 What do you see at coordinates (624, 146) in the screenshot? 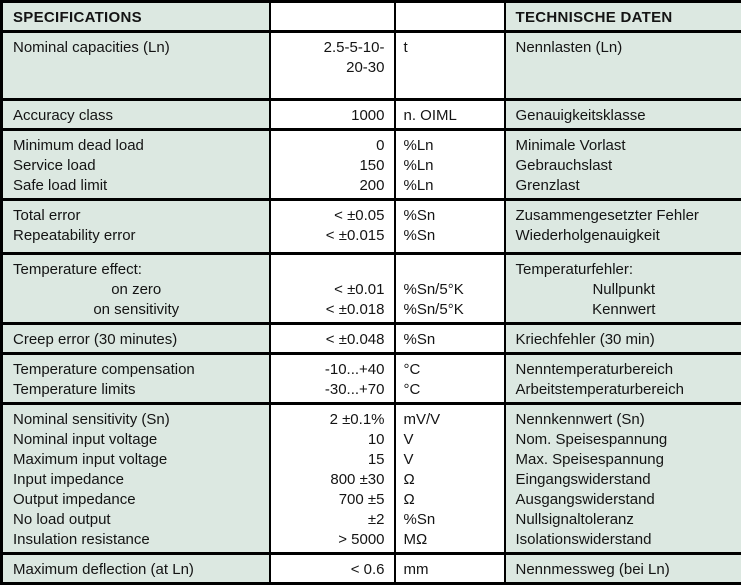
I see `spec-de-label: Minimale Vorlast` at bounding box center [624, 146].